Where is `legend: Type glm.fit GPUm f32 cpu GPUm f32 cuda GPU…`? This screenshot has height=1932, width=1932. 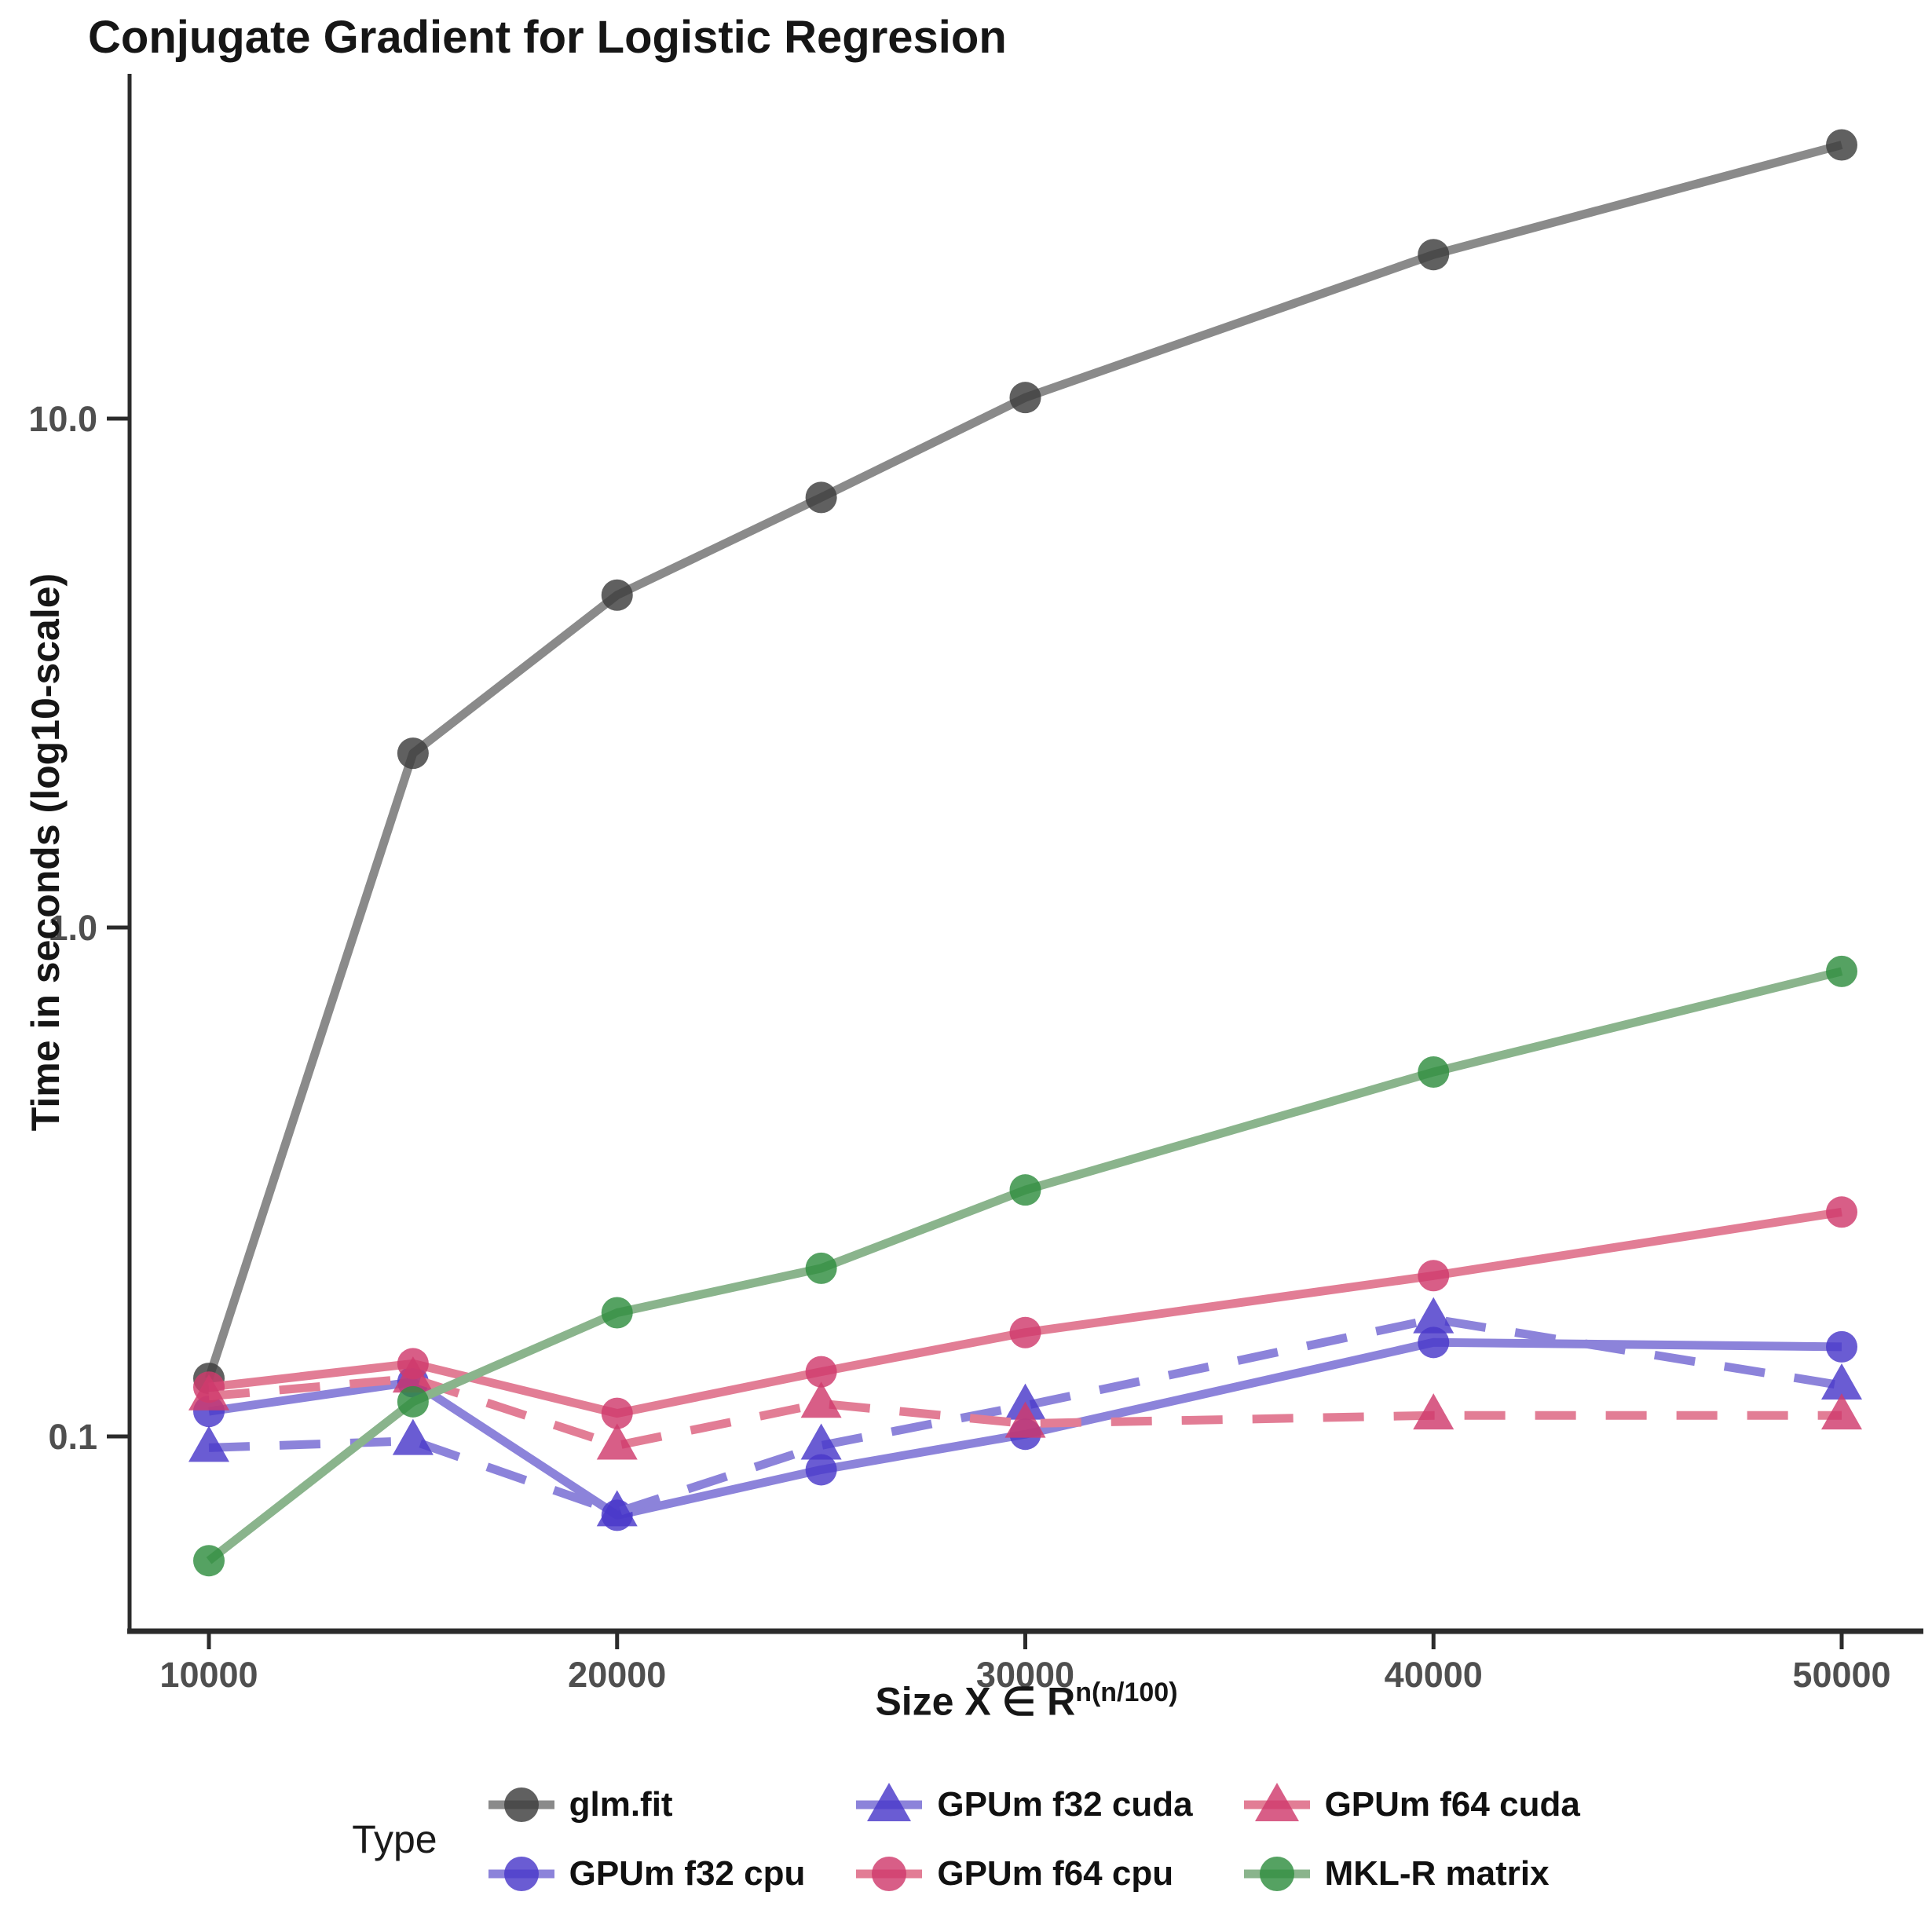 legend: Type glm.fit GPUm f32 cpu GPUm f32 cuda GPU… is located at coordinates (966, 1840).